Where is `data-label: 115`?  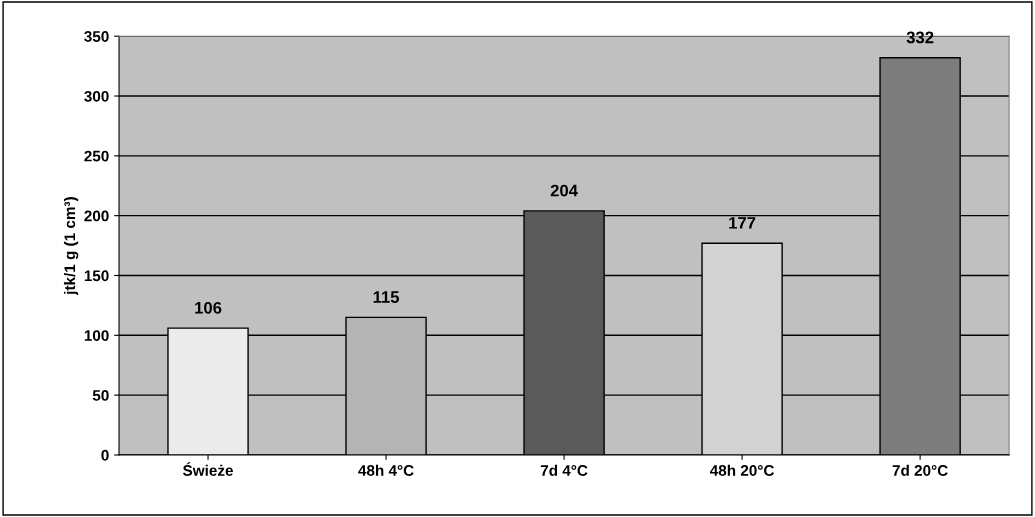
data-label: 115 is located at coordinates (386, 297).